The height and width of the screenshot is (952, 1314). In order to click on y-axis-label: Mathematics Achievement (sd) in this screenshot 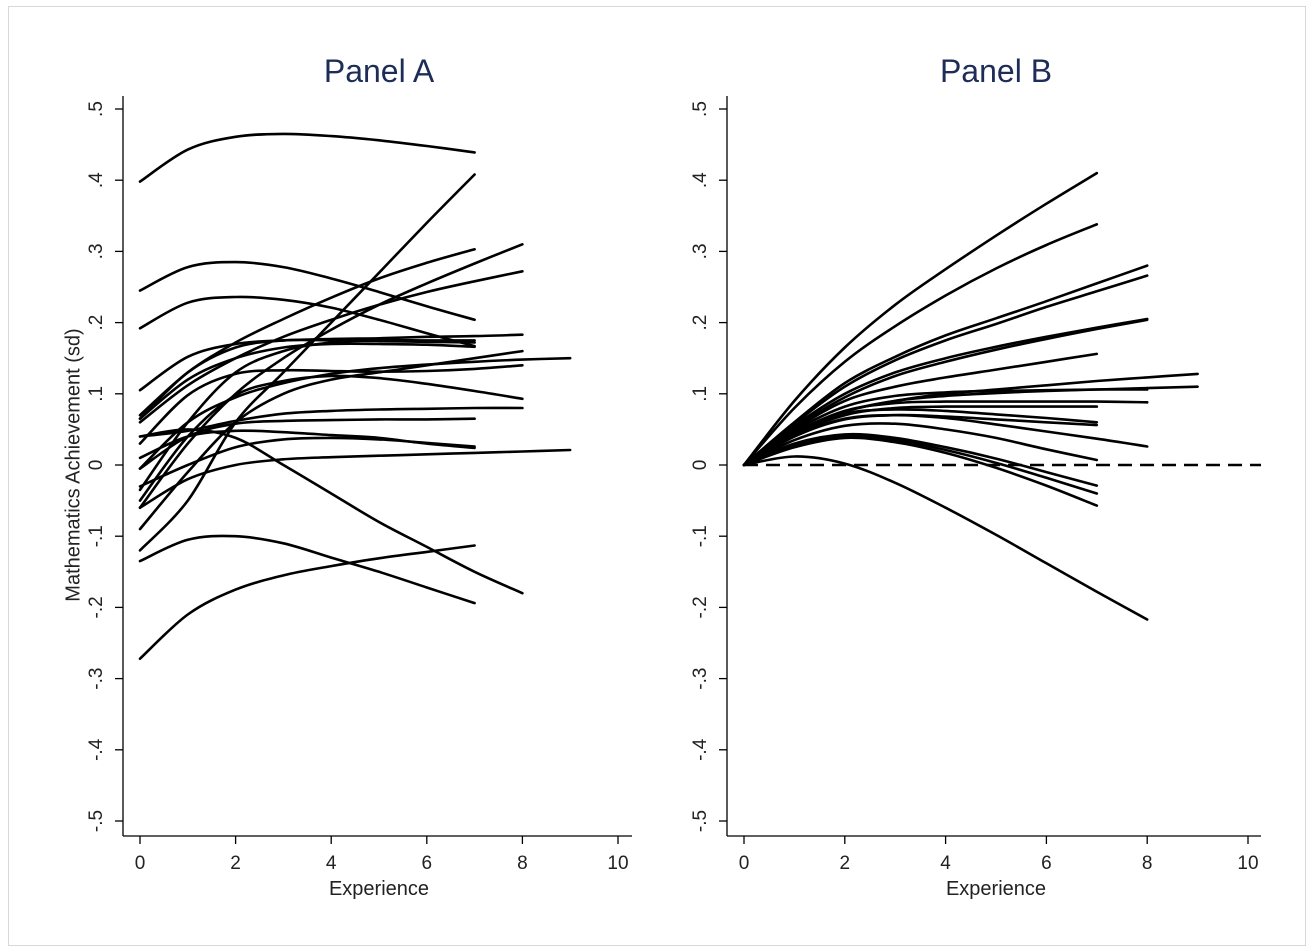, I will do `click(73, 464)`.